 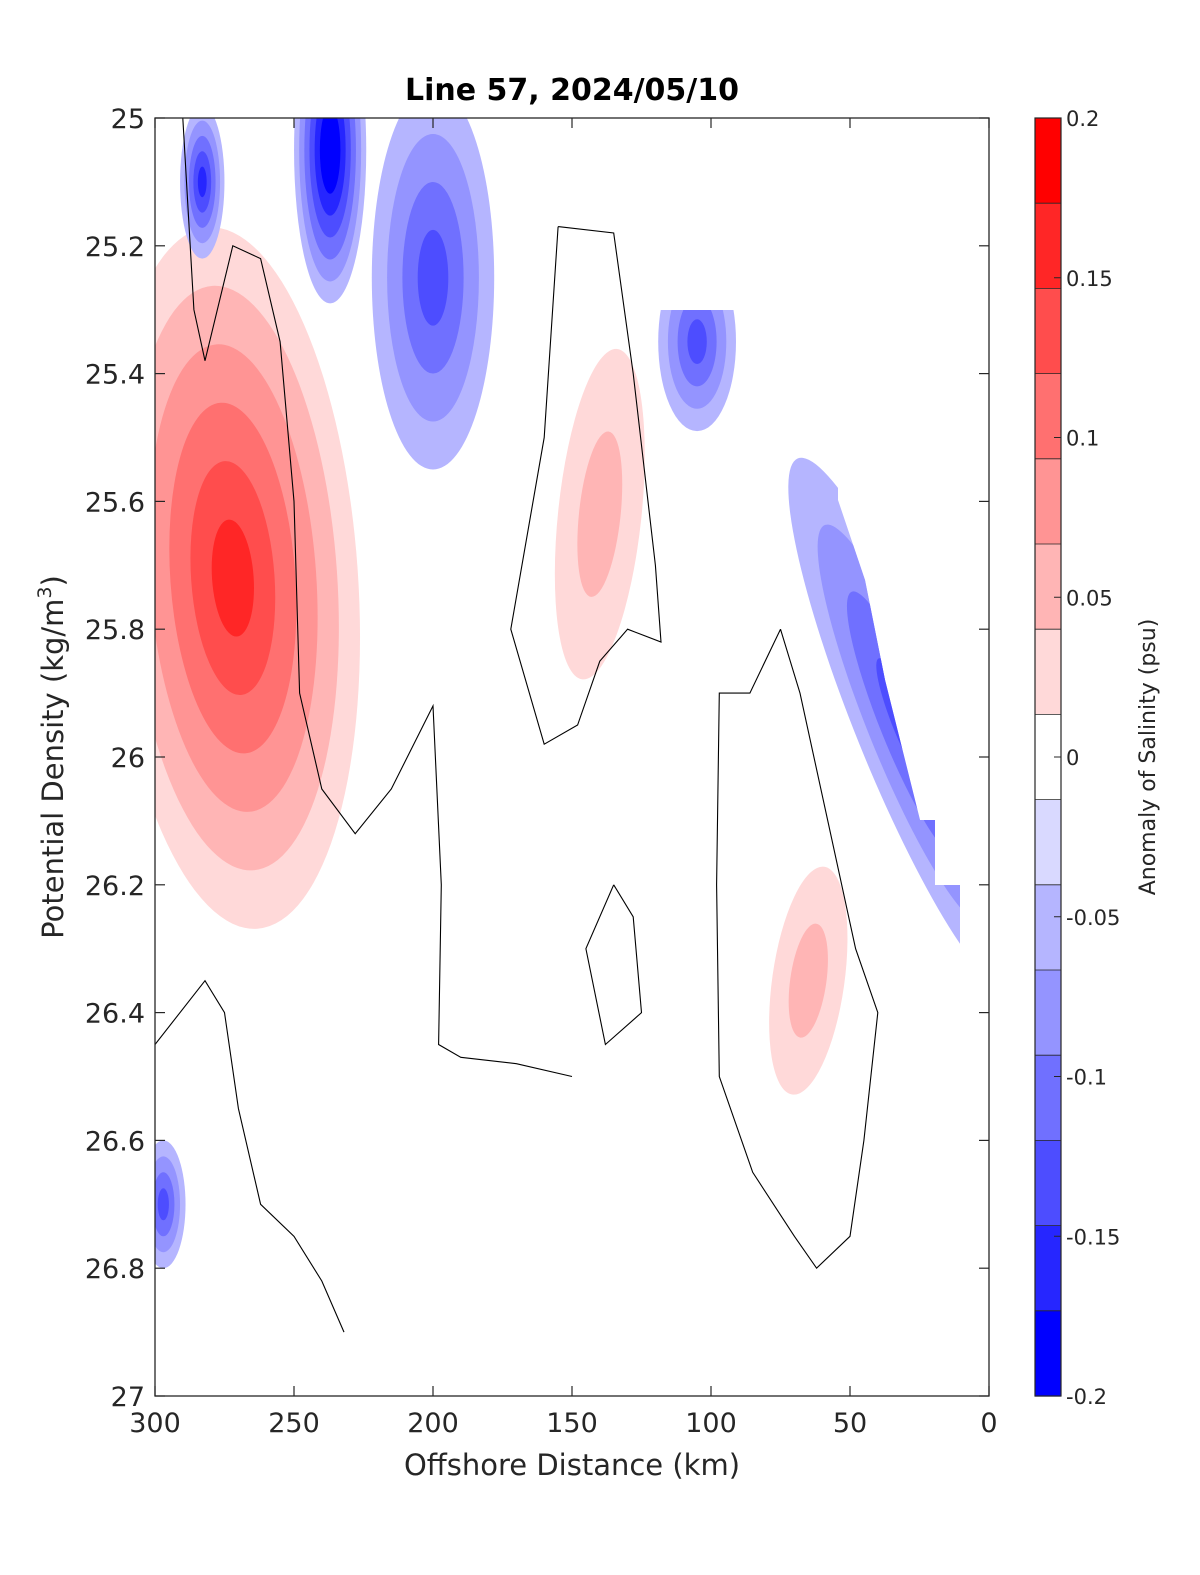 What do you see at coordinates (572, 90) in the screenshot?
I see `chart-title: Line 57, 2024/05/10` at bounding box center [572, 90].